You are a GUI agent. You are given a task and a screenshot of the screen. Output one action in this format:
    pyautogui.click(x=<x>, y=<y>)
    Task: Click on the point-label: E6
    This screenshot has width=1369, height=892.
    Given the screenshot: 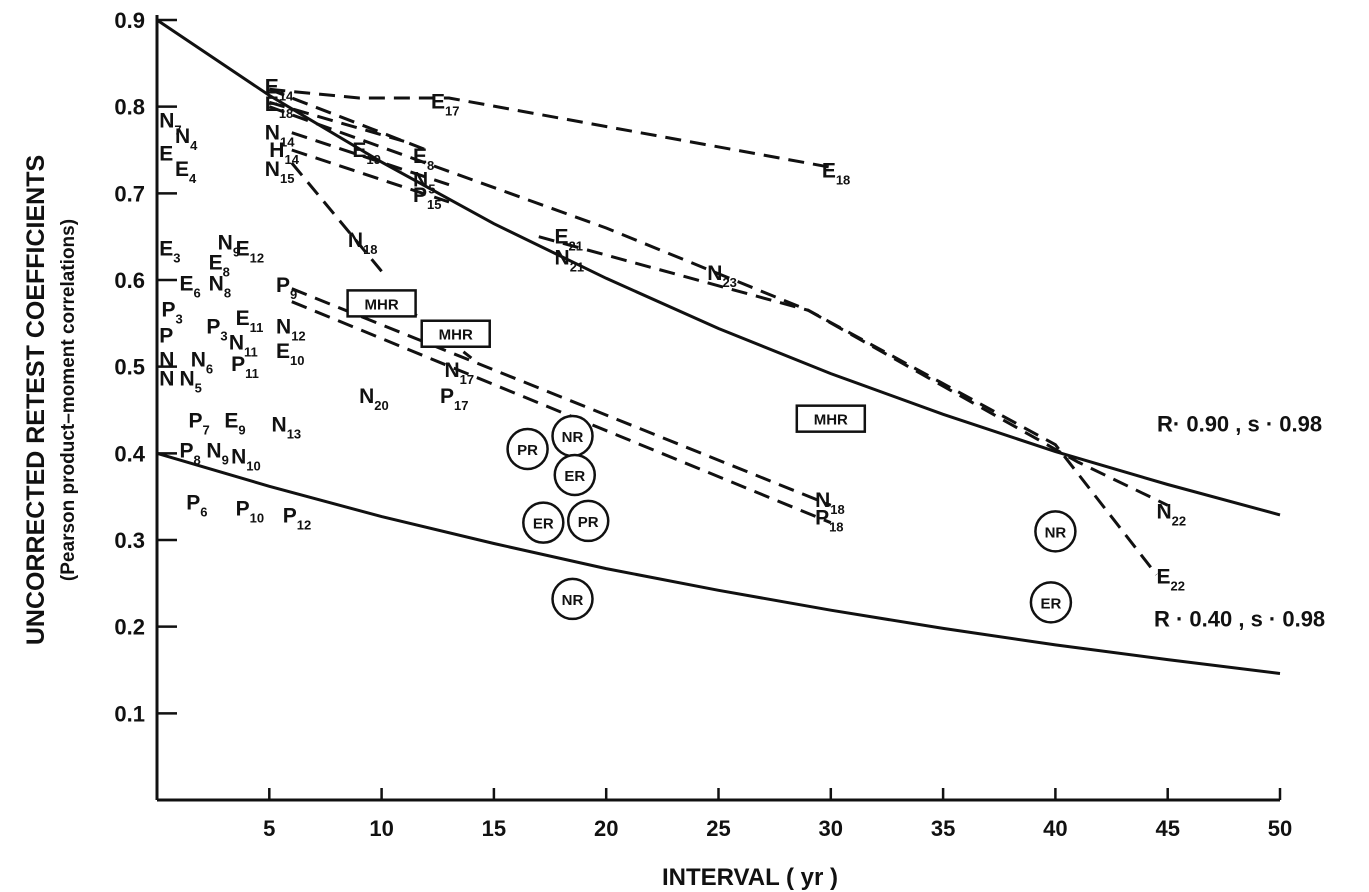 What is the action you would take?
    pyautogui.click(x=189, y=286)
    